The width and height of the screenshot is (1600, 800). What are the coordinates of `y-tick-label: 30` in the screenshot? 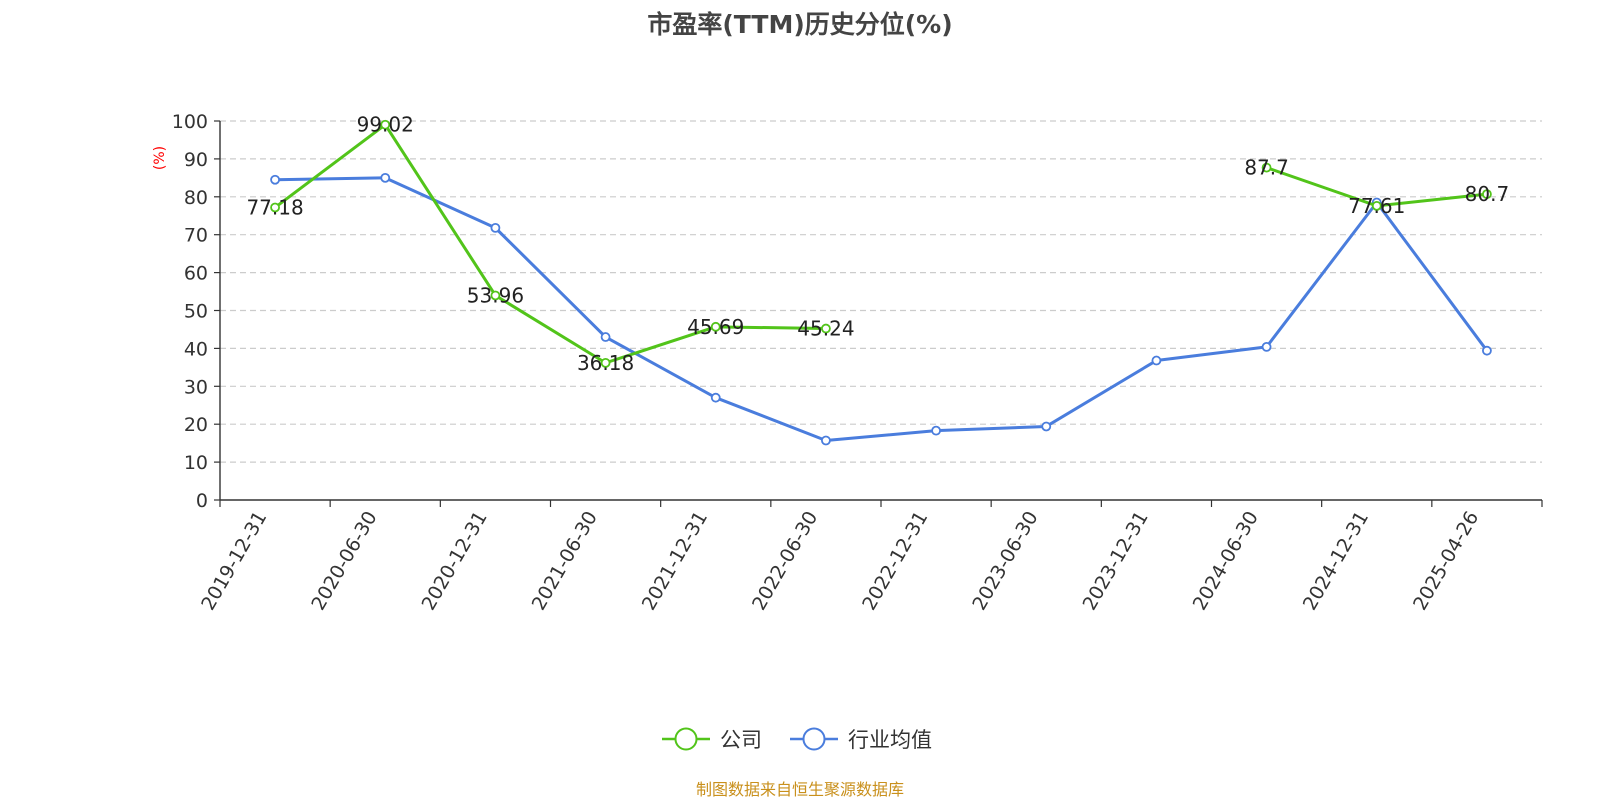 It's located at (196, 387).